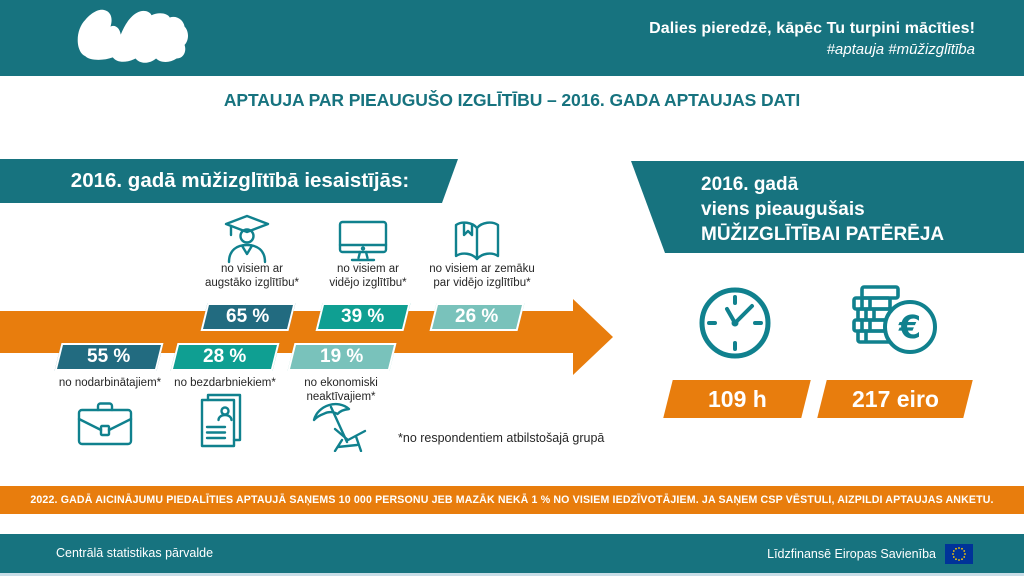 The image size is (1024, 576). I want to click on cv-document-icon, so click(221, 420).